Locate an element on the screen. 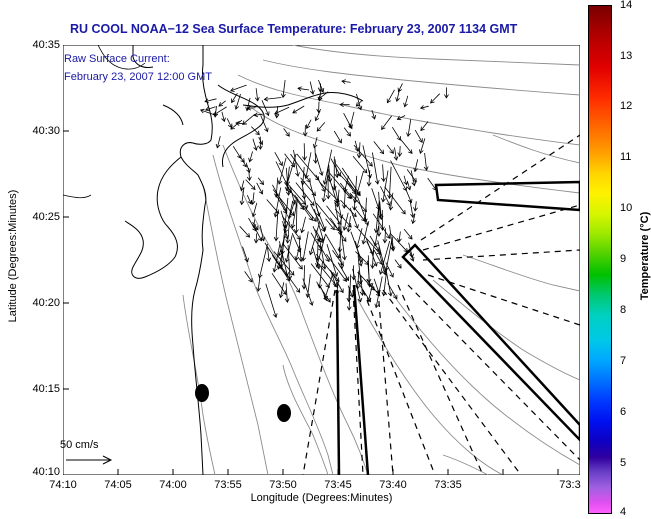 Image resolution: width=651 pixels, height=519 pixels. x-tick-label: 74:05 is located at coordinates (118, 485).